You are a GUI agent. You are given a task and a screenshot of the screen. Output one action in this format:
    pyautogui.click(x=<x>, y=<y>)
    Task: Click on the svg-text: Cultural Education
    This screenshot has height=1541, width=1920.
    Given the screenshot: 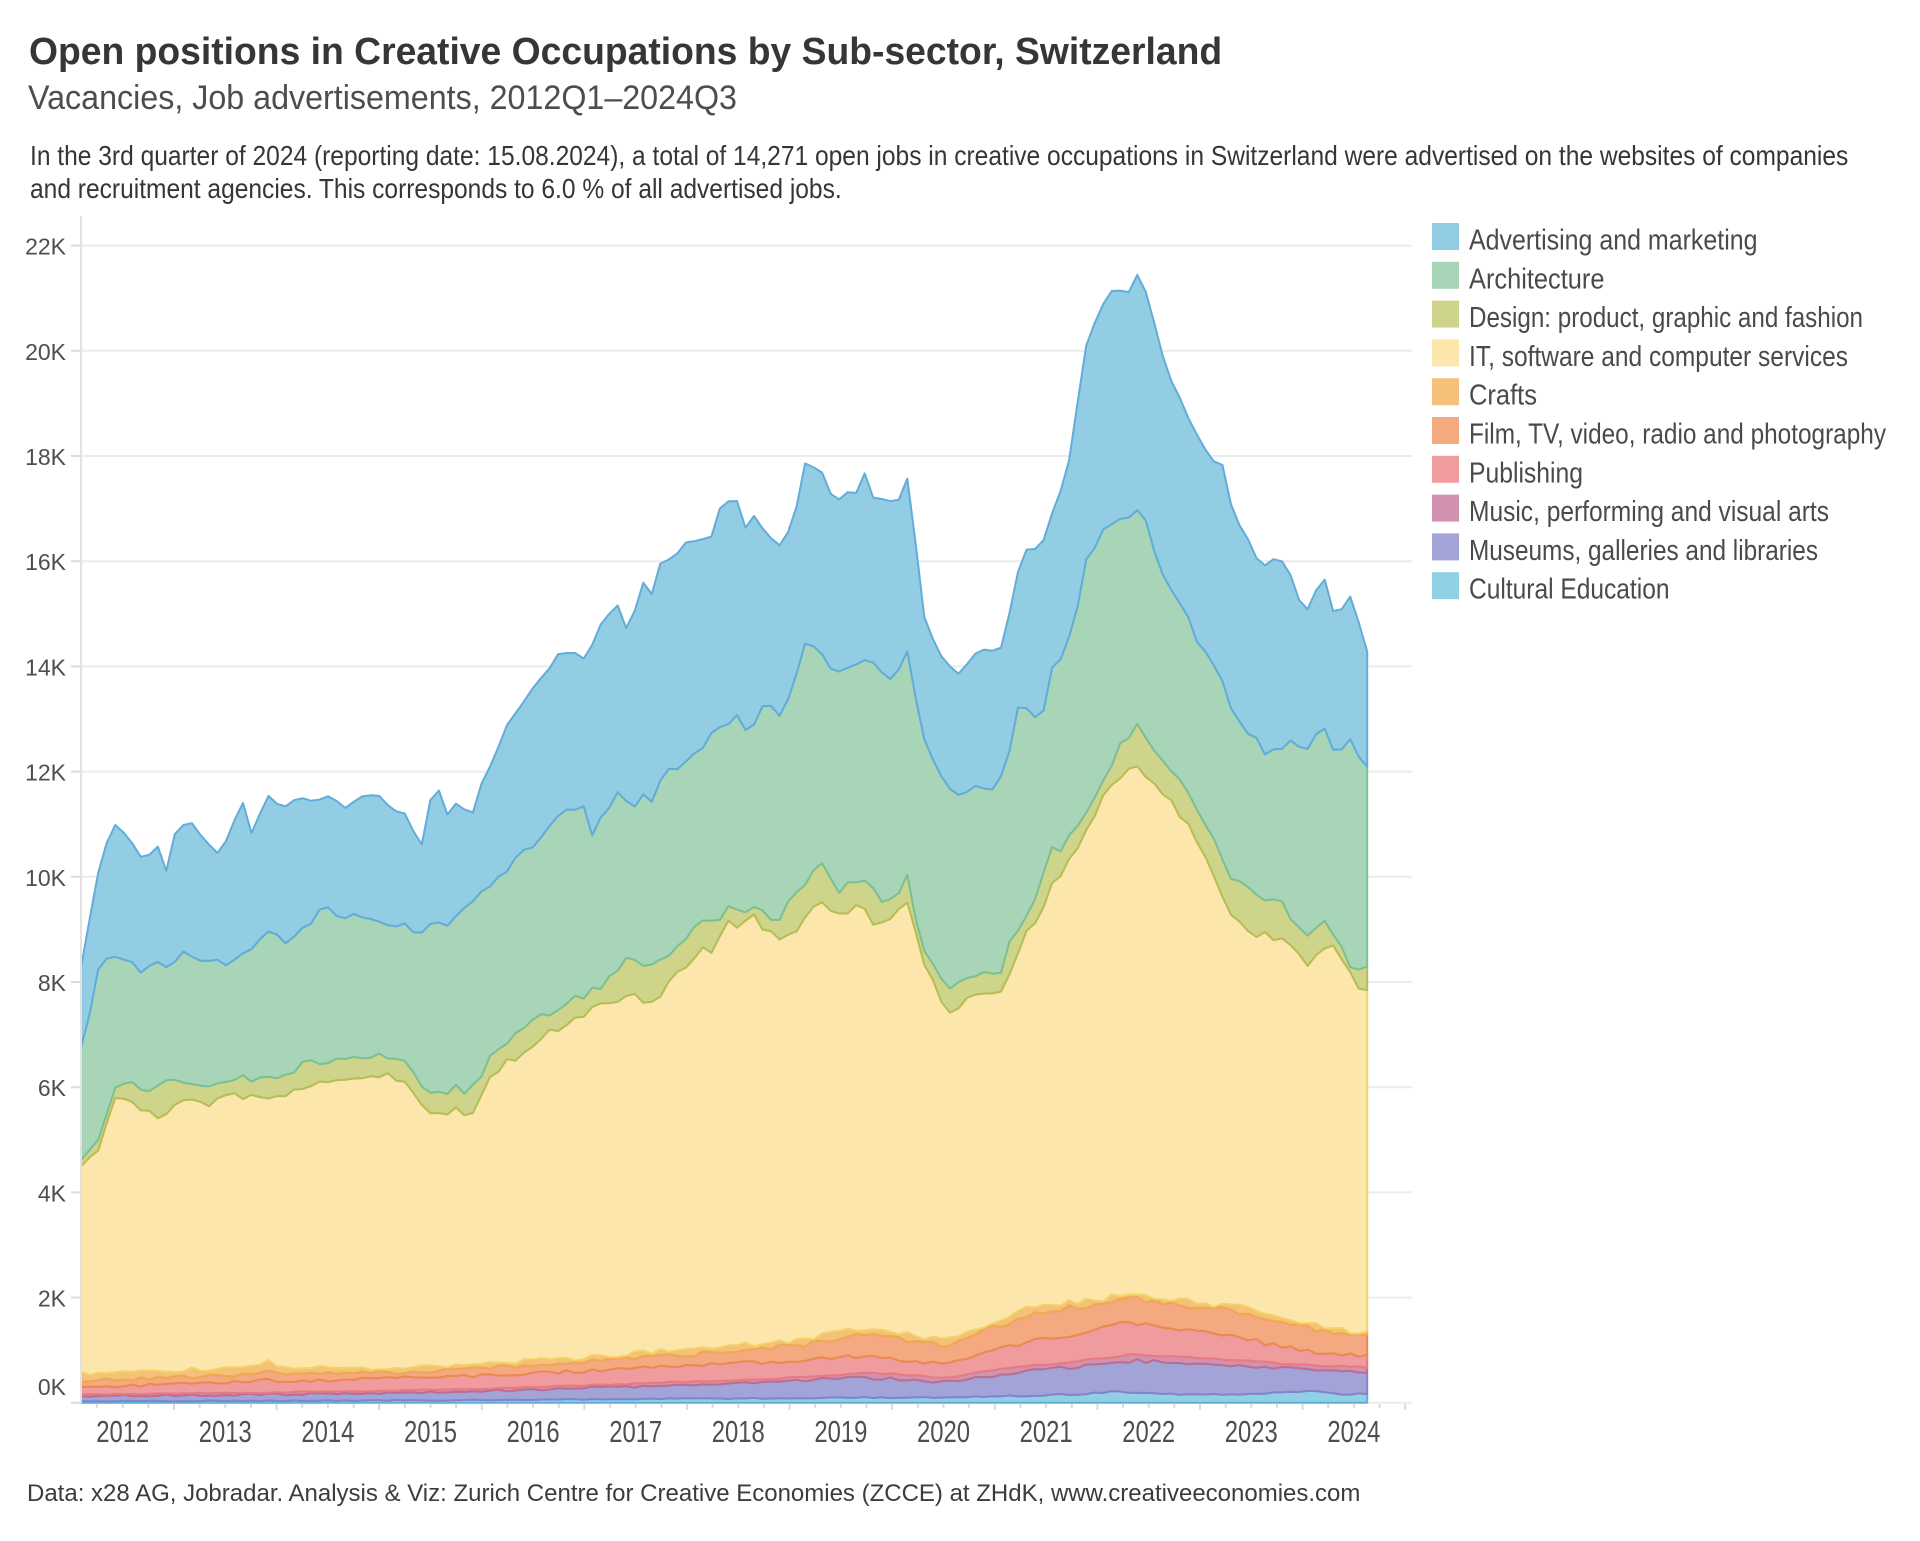 What is the action you would take?
    pyautogui.click(x=1569, y=590)
    